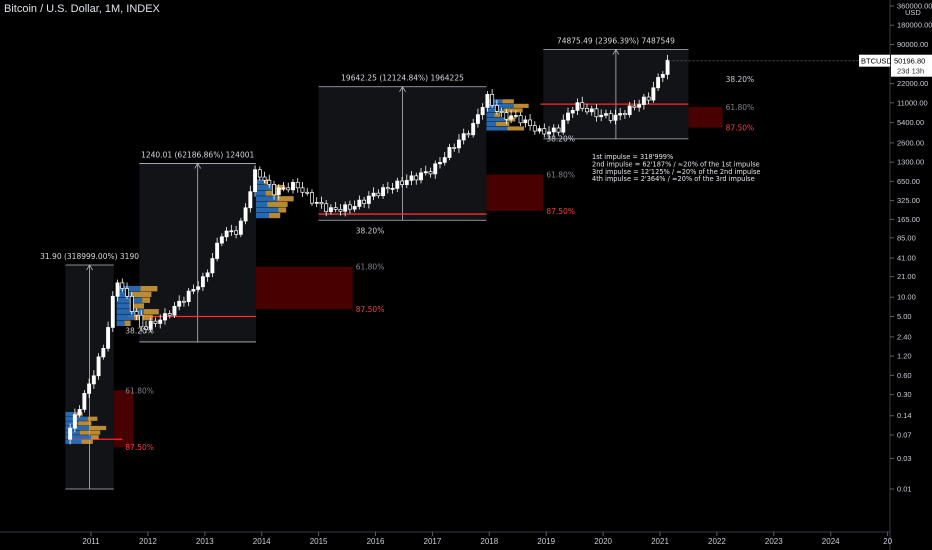 This screenshot has width=932, height=550. I want to click on price-tick-label: 180000.00, so click(914, 25).